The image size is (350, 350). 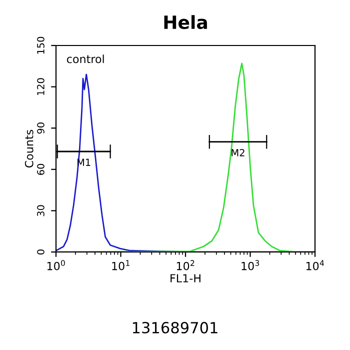 What do you see at coordinates (185, 22) in the screenshot?
I see `chart-title: Hela` at bounding box center [185, 22].